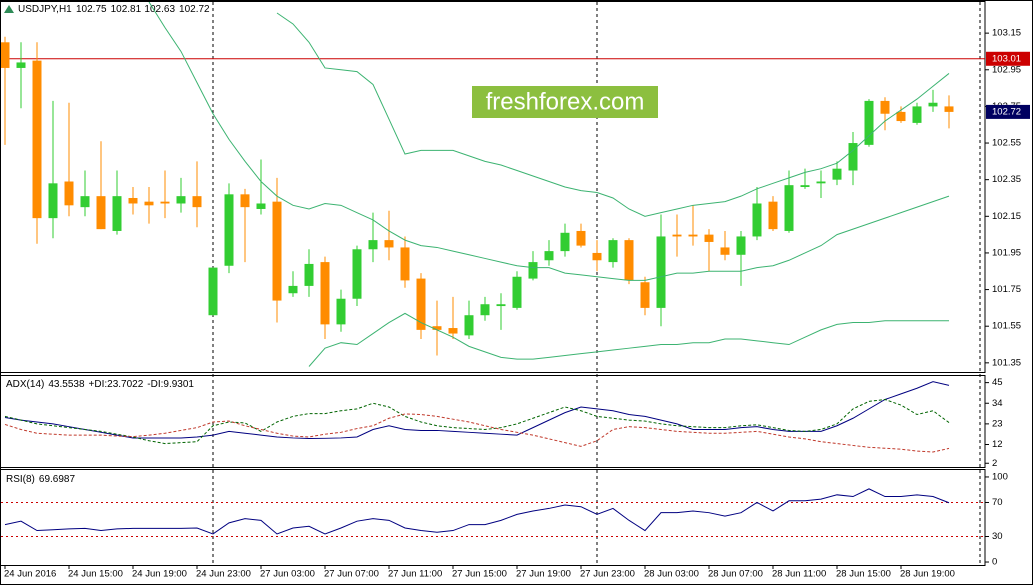  I want to click on y-tick-label: 102.95, so click(1006, 69).